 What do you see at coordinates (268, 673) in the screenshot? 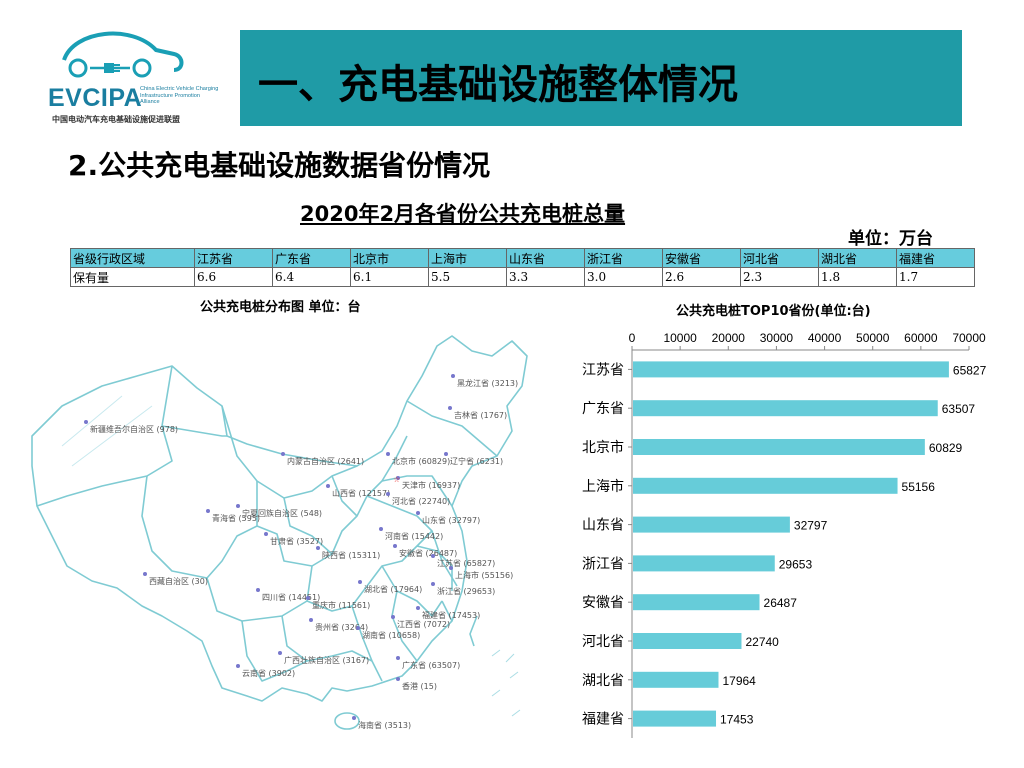
I see `map-province-label: 云南省 (3902)` at bounding box center [268, 673].